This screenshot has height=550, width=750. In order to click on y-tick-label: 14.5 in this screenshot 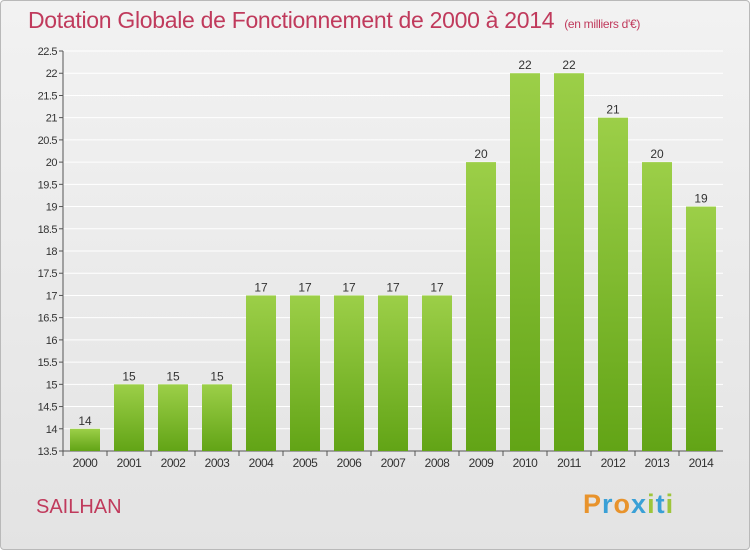, I will do `click(48, 408)`.